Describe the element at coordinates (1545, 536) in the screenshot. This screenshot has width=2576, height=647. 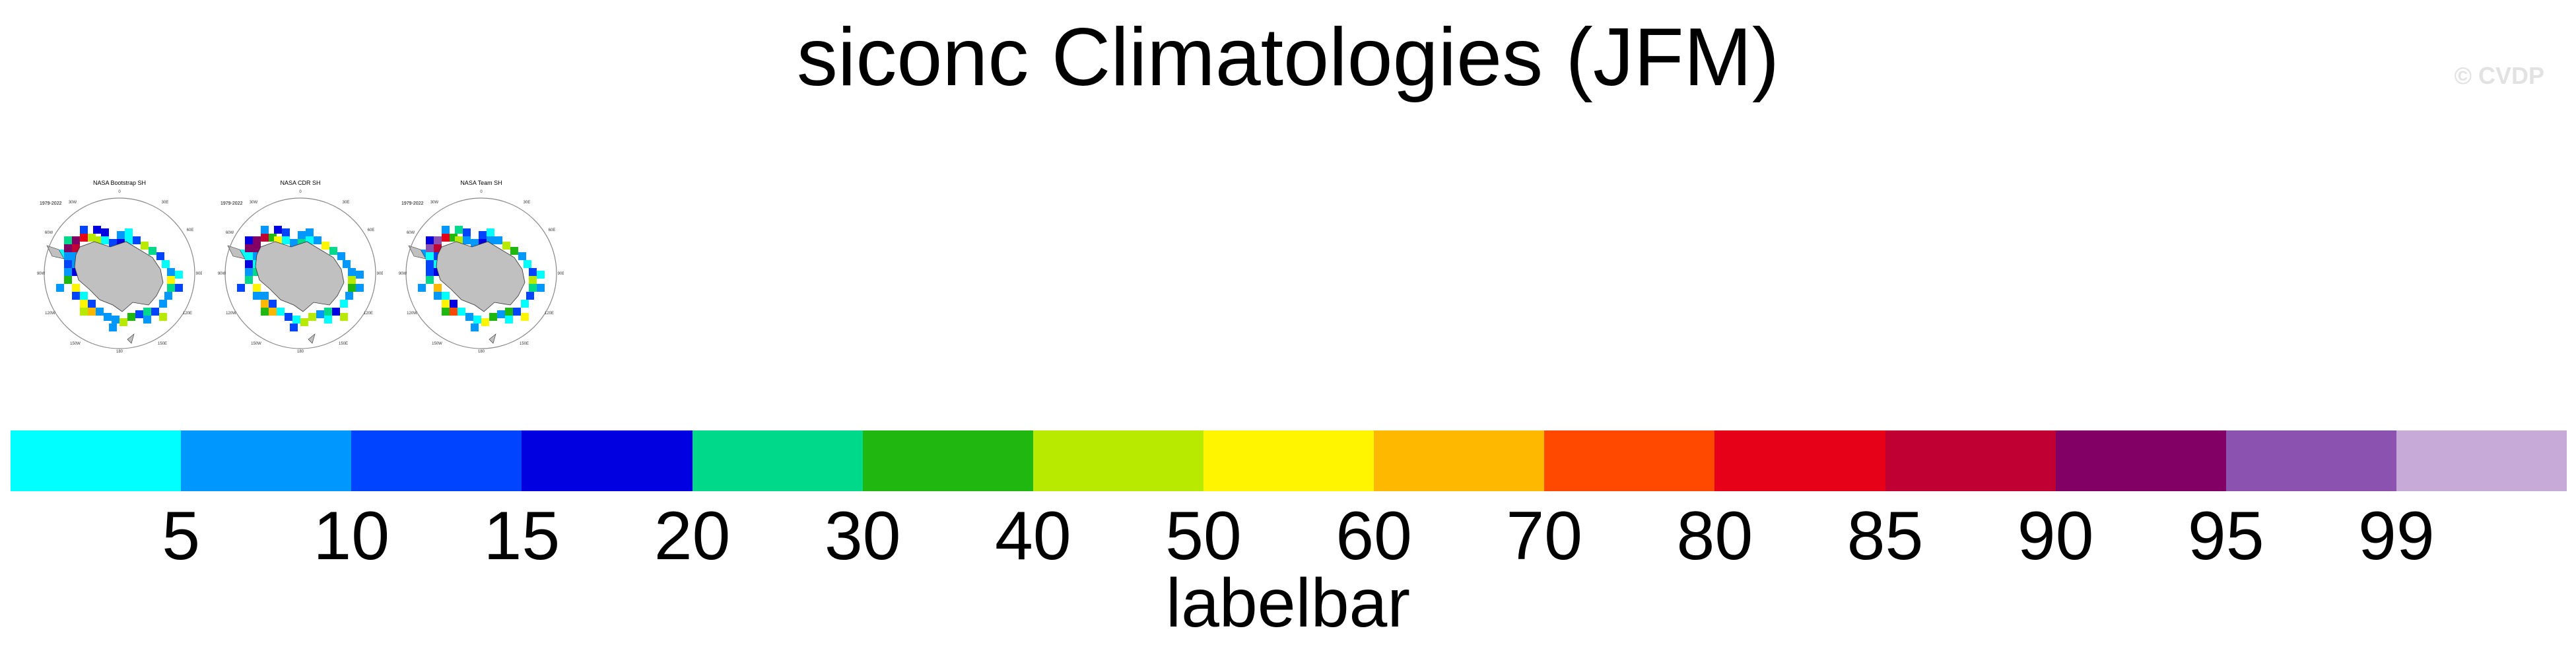
I see `labelbar-tick-label: 70` at that location.